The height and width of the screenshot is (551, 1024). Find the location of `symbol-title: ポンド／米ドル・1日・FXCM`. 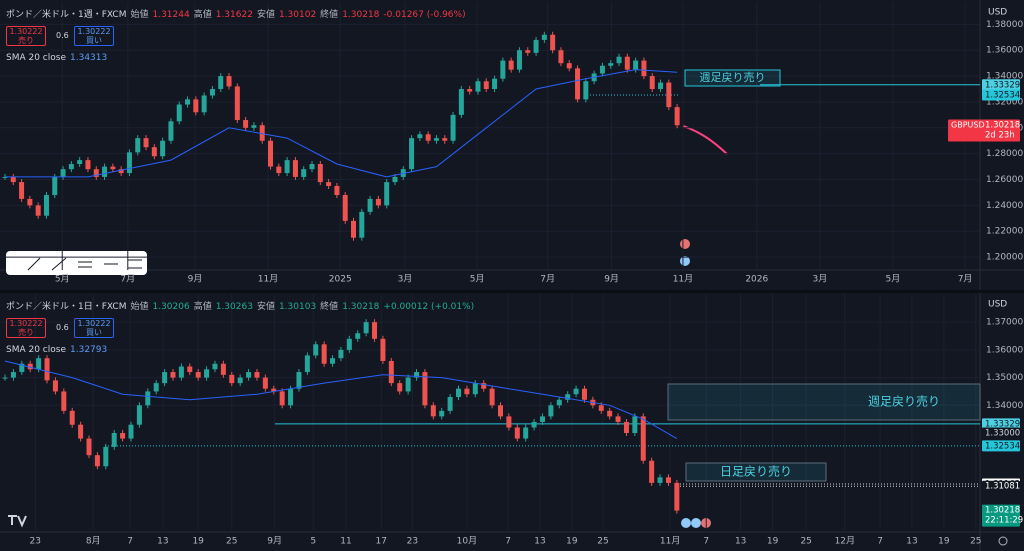

symbol-title: ポンド／米ドル・1日・FXCM is located at coordinates (66, 307).